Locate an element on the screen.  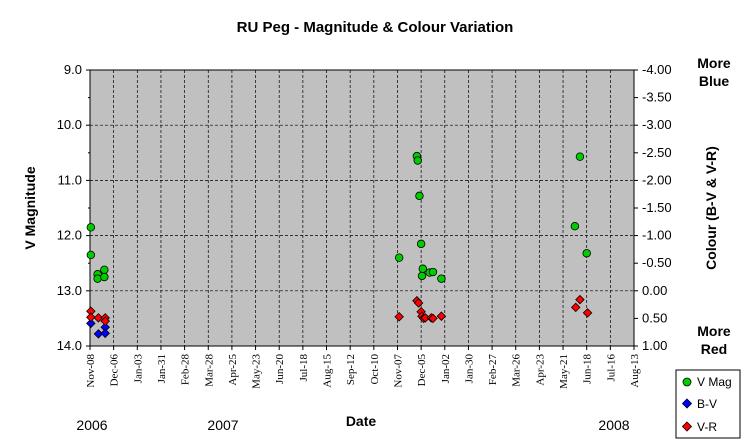
x-tick-label: Feb-28 is located at coordinates (186, 370).